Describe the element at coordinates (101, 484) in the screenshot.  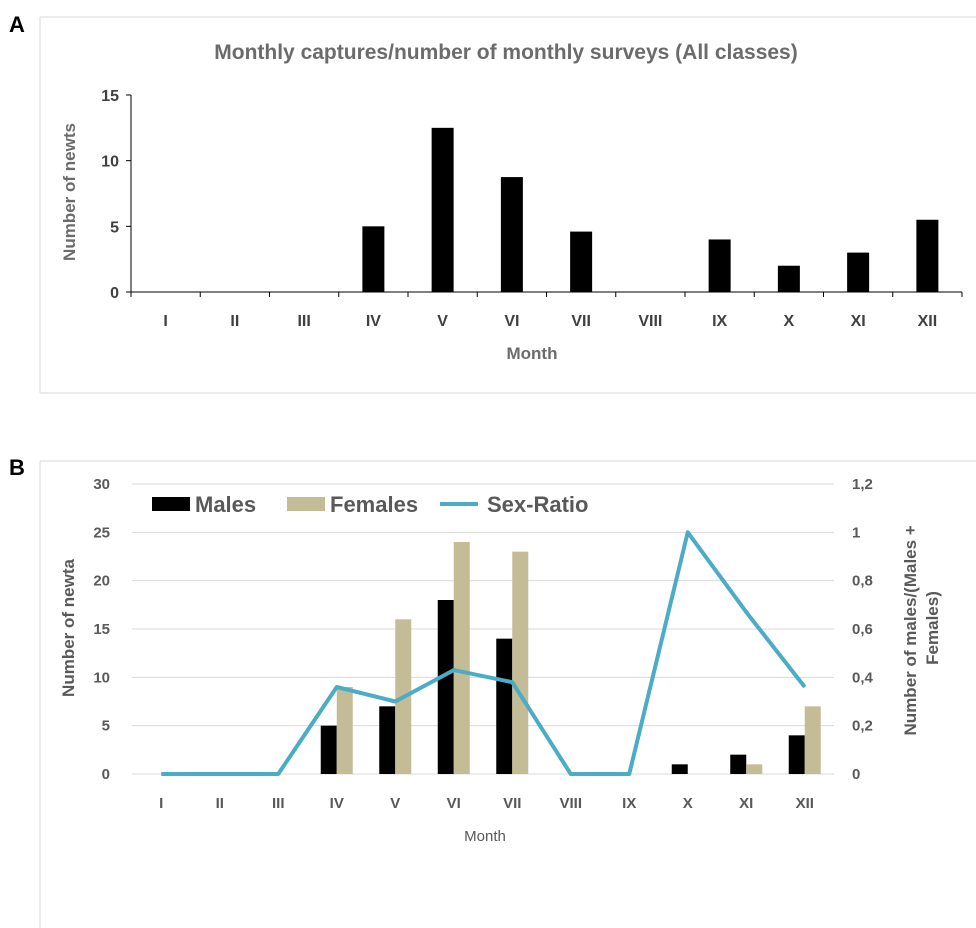
I see `chart-b-y-tick-label: 30` at that location.